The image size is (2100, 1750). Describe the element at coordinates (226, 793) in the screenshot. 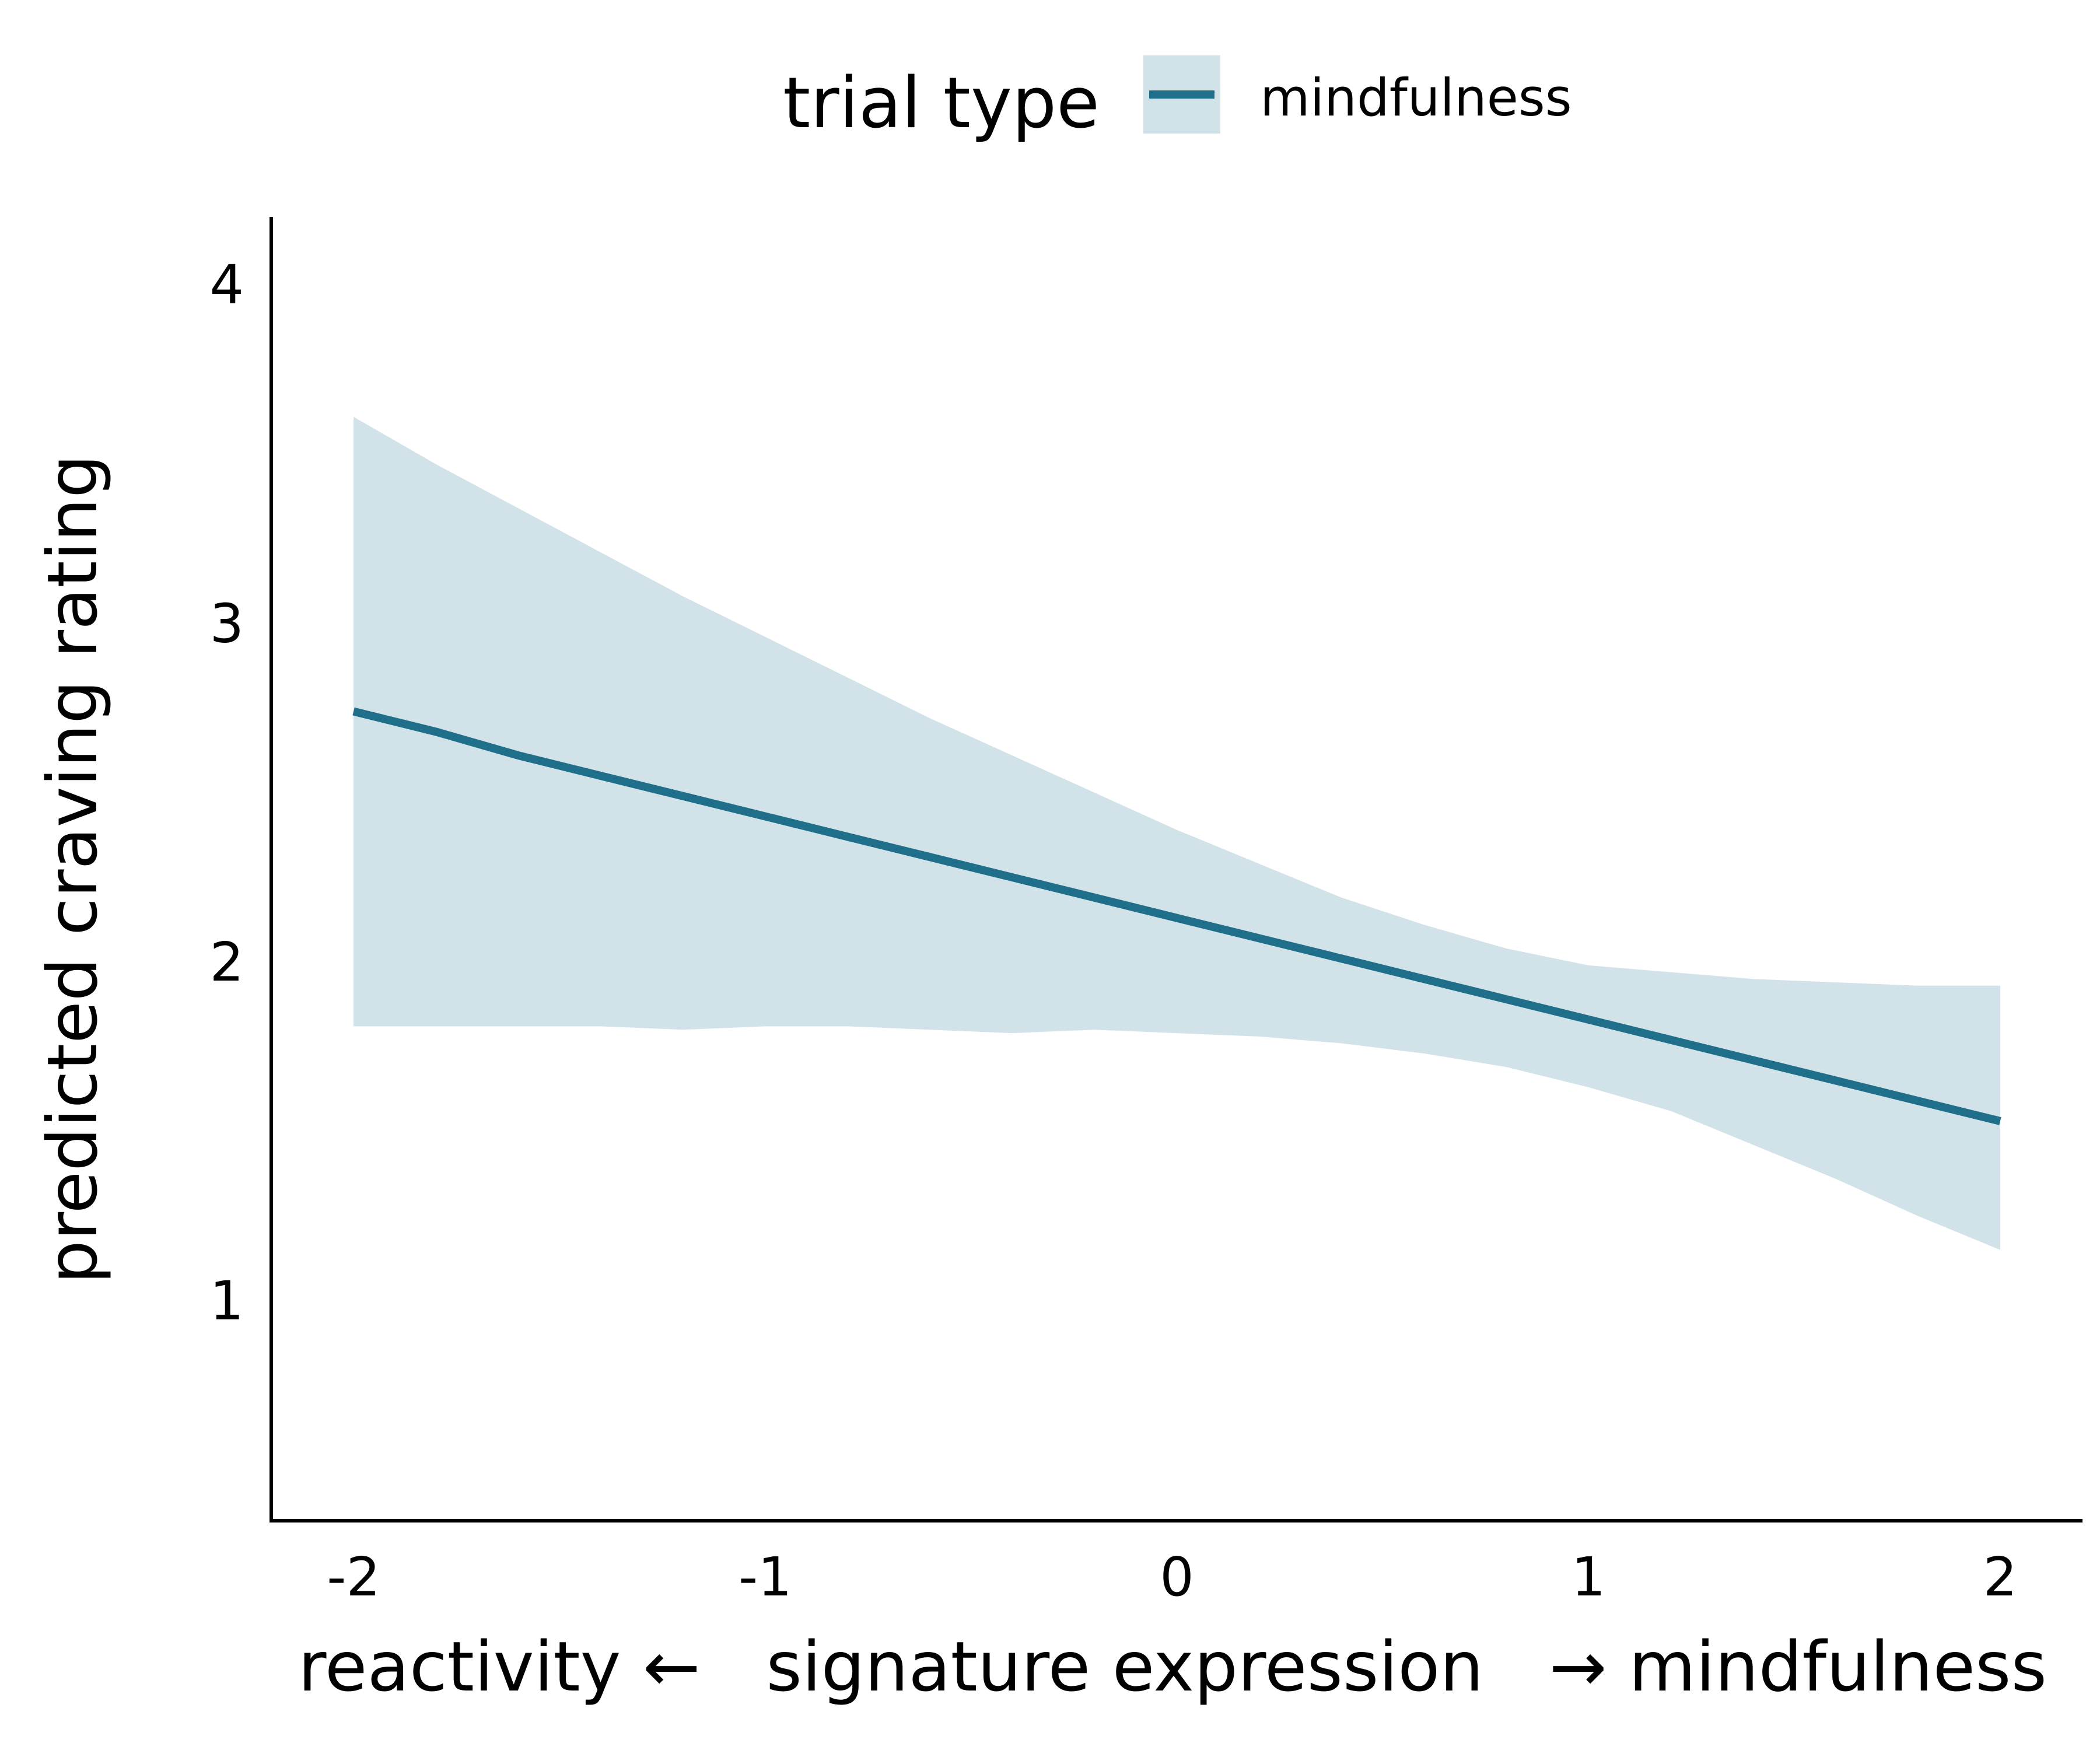

I see `y-tick-labels: 1 2 3 4` at that location.